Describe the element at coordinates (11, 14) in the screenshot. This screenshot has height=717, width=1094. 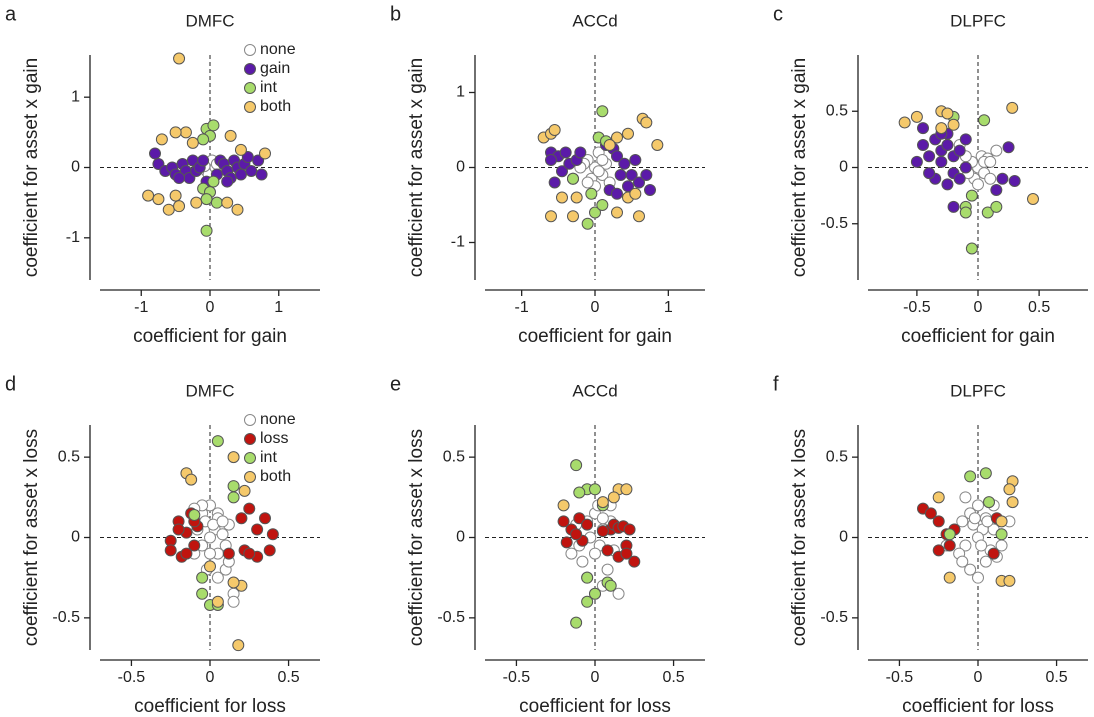
I see `panel-letter: a` at that location.